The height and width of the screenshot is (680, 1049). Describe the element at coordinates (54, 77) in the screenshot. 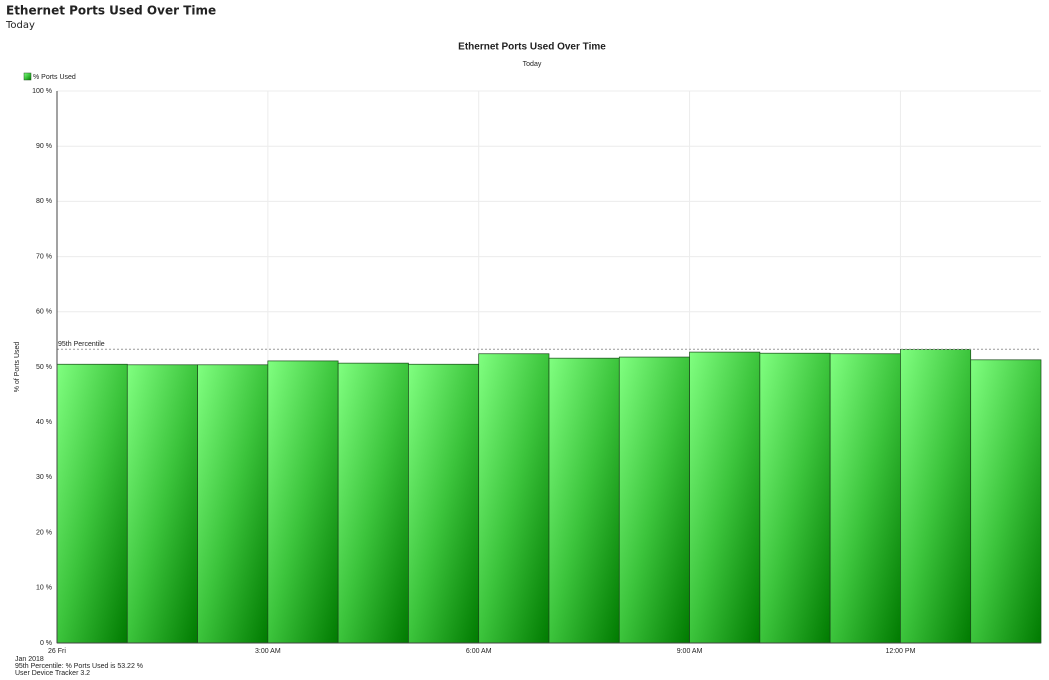

I see `legend-label: % Ports Used` at that location.